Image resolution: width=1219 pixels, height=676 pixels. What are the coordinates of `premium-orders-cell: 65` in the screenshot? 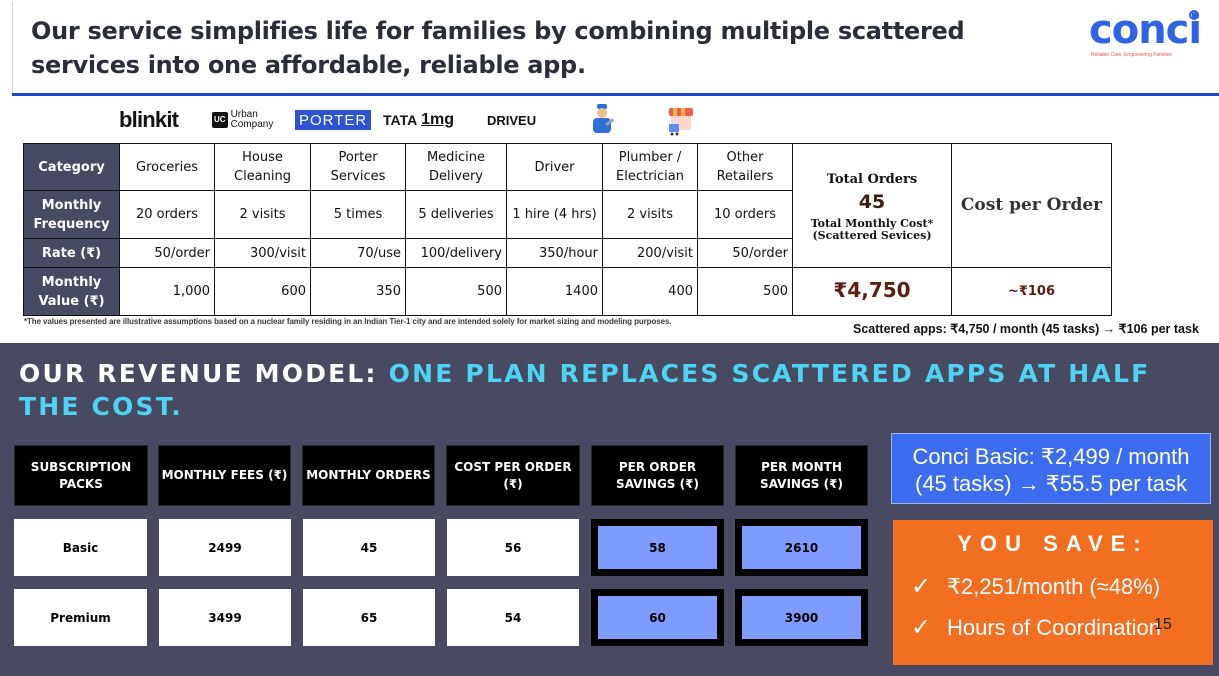 It's located at (369, 617).